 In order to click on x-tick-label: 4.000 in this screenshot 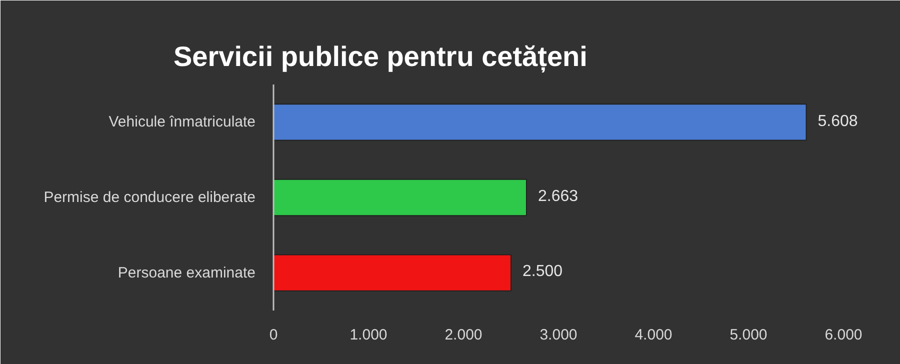, I will do `click(653, 335)`.